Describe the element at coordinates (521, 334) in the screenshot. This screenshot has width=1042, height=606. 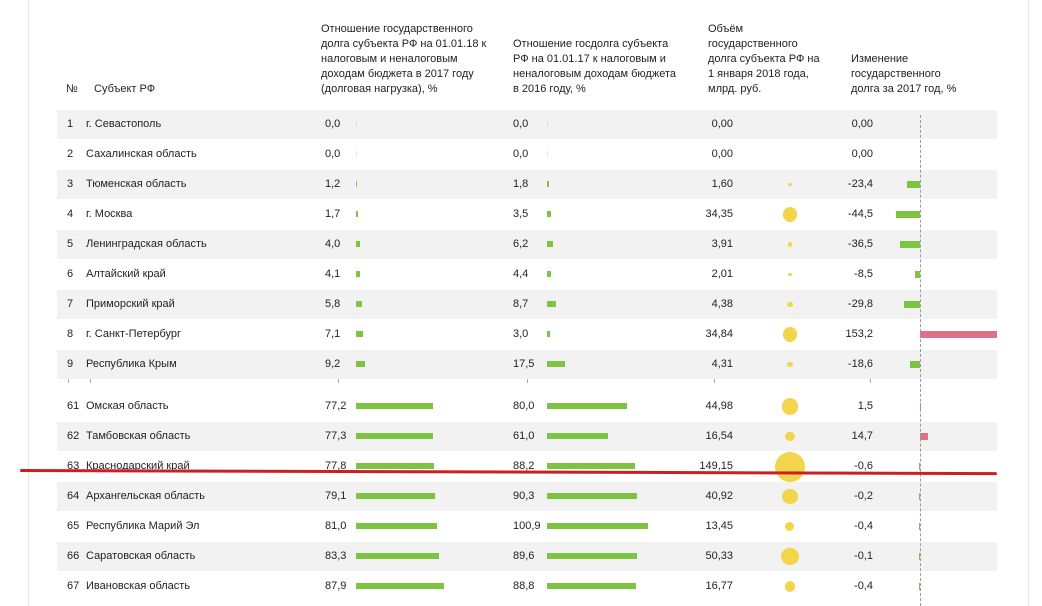
I see `load-2016-value: 3,0` at that location.